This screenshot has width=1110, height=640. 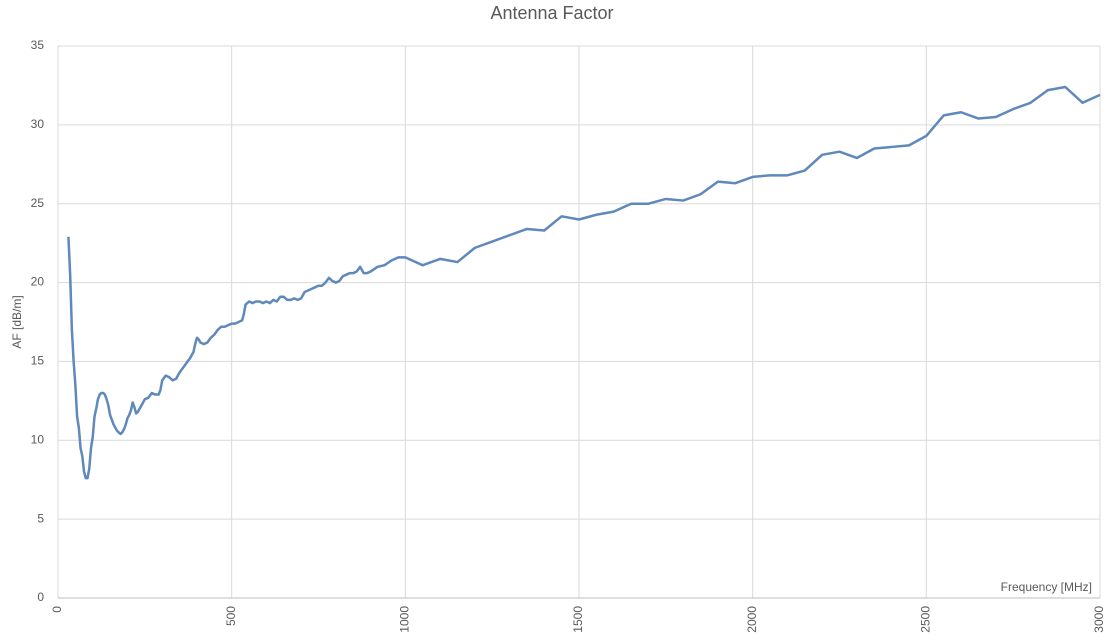 What do you see at coordinates (38, 45) in the screenshot?
I see `y-tick-label: 35` at bounding box center [38, 45].